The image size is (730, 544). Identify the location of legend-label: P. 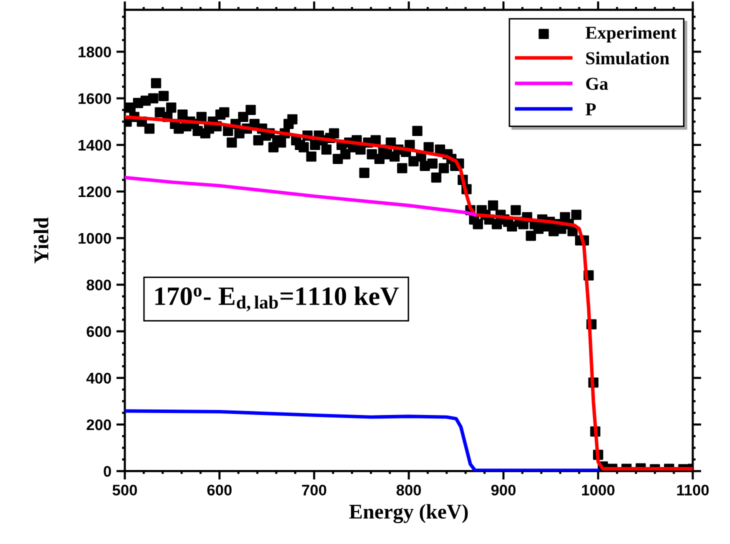
(591, 109).